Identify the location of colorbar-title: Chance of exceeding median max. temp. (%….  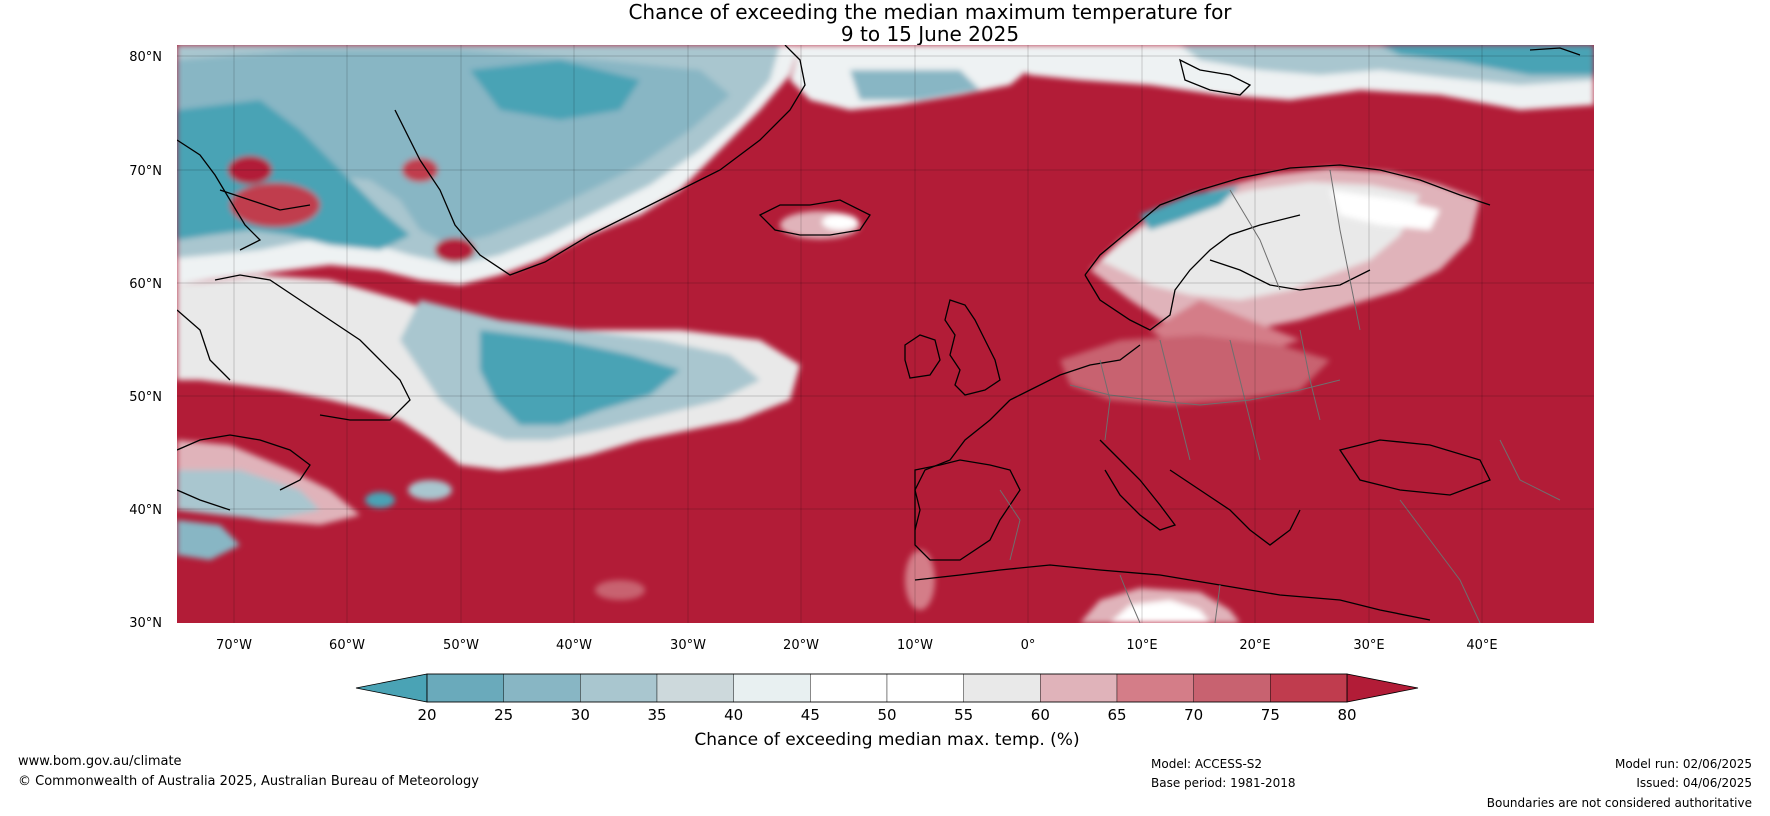
(886, 740).